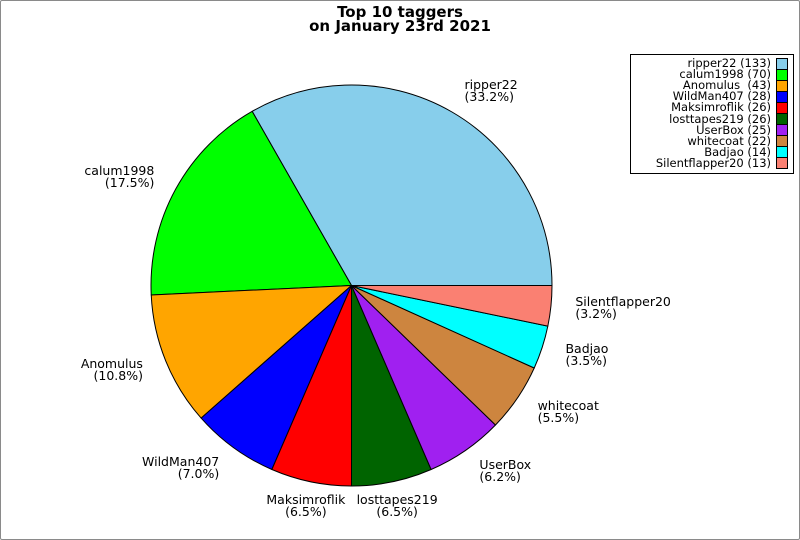 The image size is (800, 540). Describe the element at coordinates (782, 163) in the screenshot. I see `legend-color-swatch` at that location.